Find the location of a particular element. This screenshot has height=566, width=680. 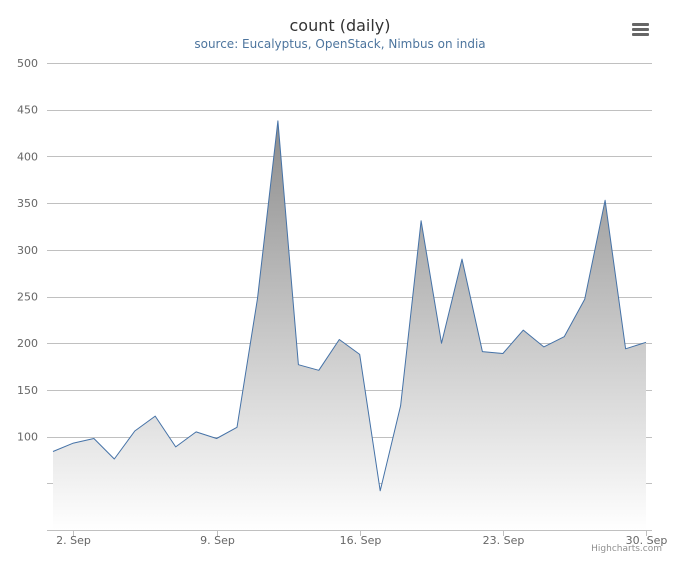

x-tick-label: 23. Sep is located at coordinates (504, 540).